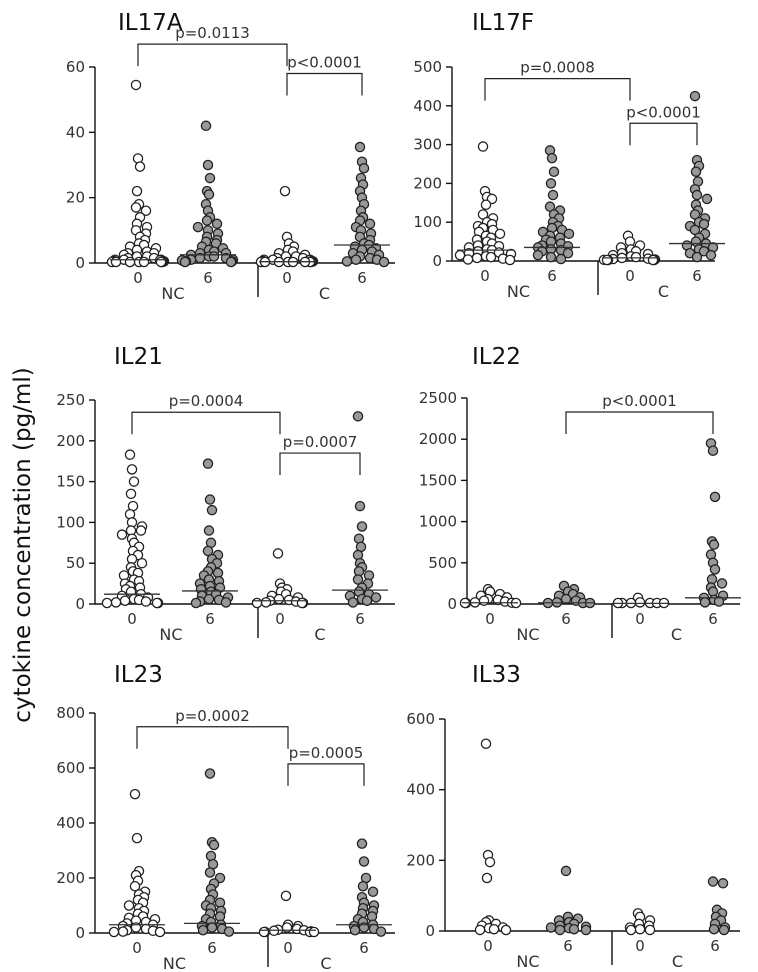  Describe the element at coordinates (75, 198) in the screenshot. I see `y-tick-label: 20` at that location.